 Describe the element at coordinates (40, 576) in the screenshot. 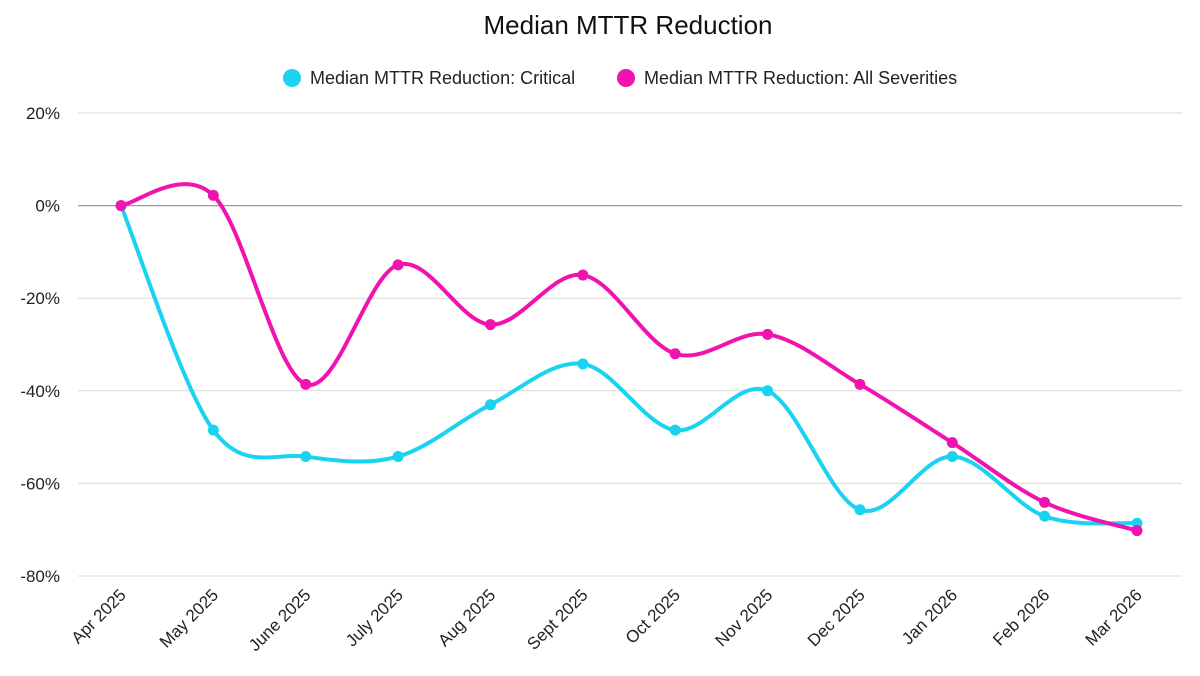

I see `y-tick-label: -80%` at that location.